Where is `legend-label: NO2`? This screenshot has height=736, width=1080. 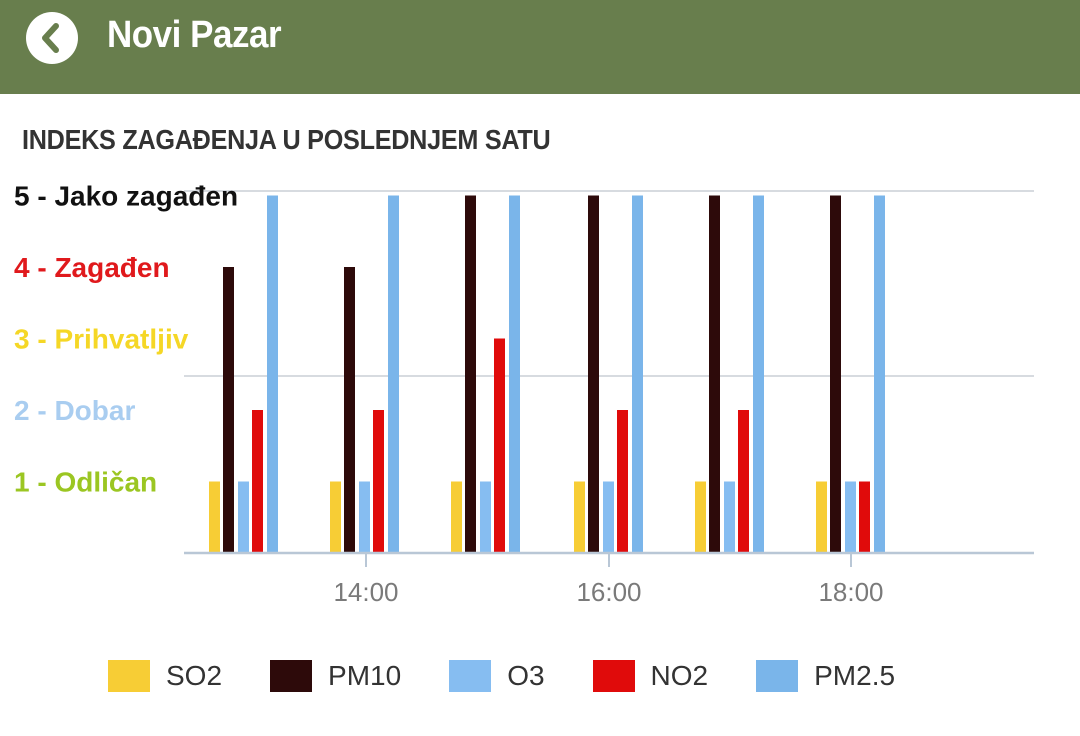 legend-label: NO2 is located at coordinates (679, 675).